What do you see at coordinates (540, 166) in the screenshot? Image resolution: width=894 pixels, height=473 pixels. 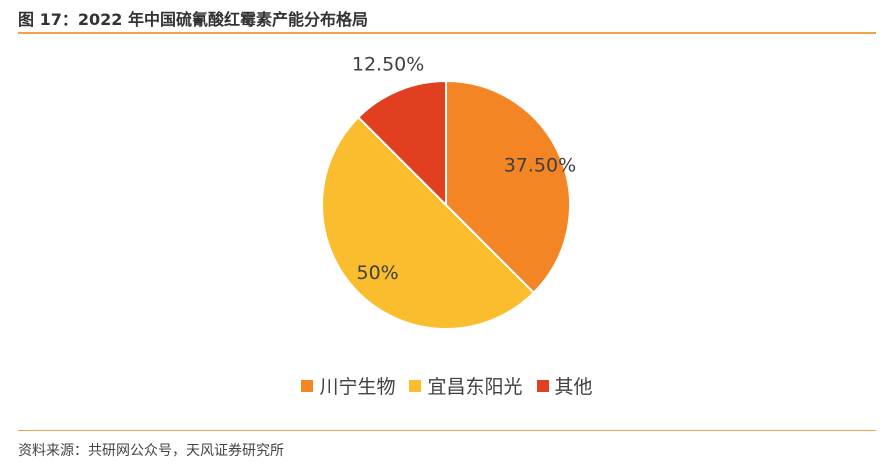 I see `data-label-chuanning: 37.50%` at bounding box center [540, 166].